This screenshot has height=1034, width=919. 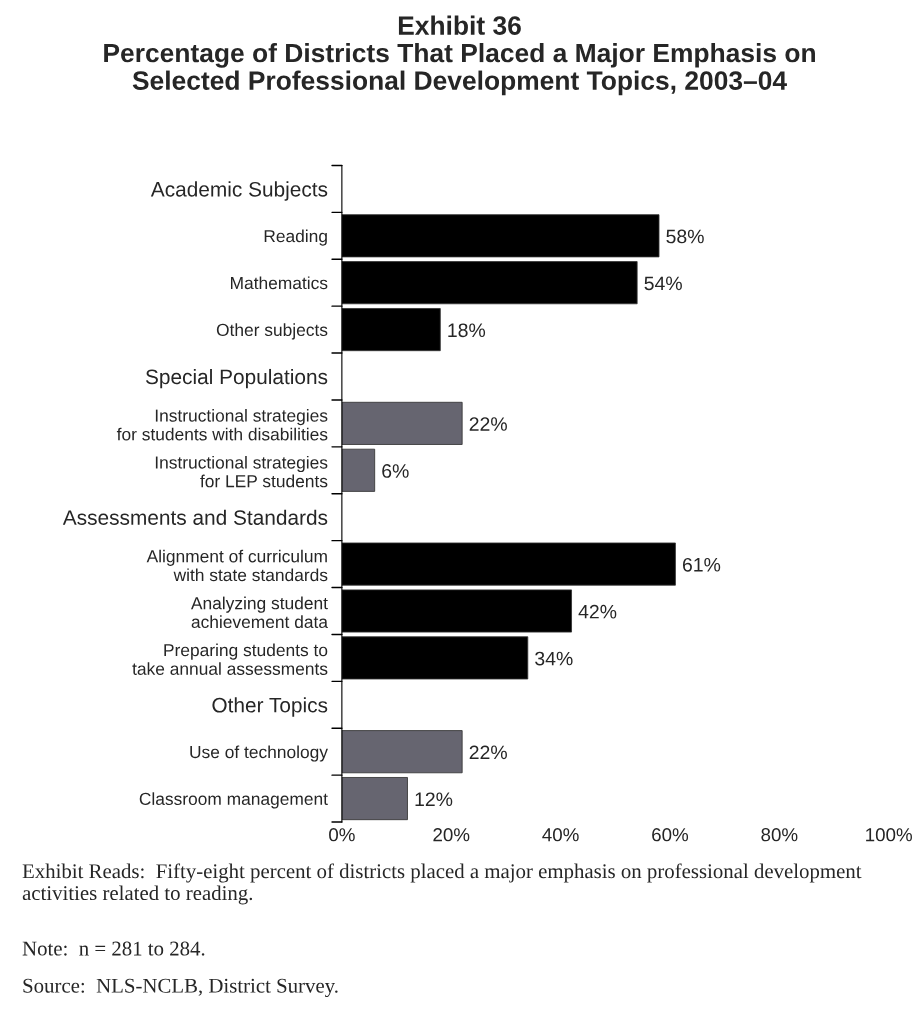 I want to click on y-tick-label: Other subjects, so click(x=272, y=331).